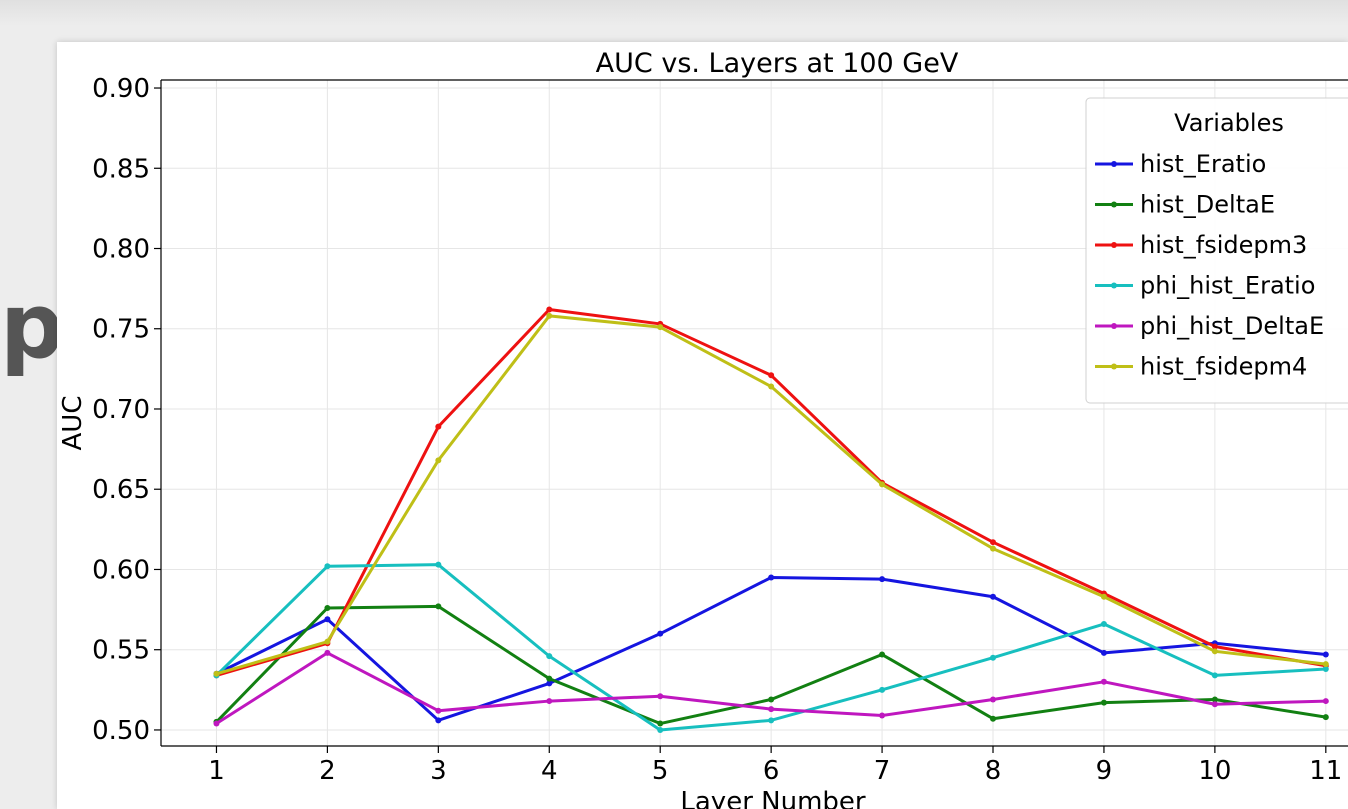 This screenshot has height=809, width=1348. What do you see at coordinates (1104, 771) in the screenshot?
I see `x-tick-label: 9` at bounding box center [1104, 771].